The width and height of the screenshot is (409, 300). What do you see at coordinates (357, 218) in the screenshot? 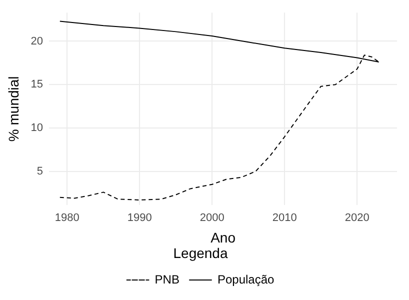
I see `x-tick-label: 2020` at bounding box center [357, 218].